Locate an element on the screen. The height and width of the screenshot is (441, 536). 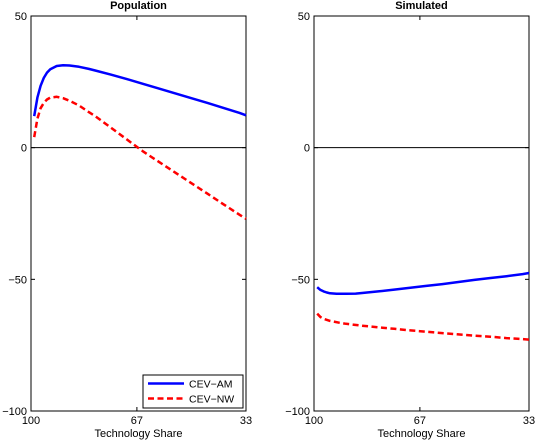
legend-box is located at coordinates (193, 391).